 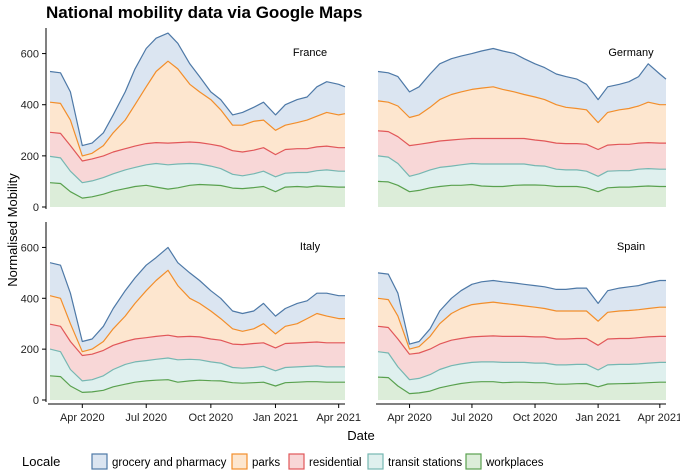 What do you see at coordinates (197, 190) in the screenshot?
I see `line-workplaces-france` at bounding box center [197, 190].